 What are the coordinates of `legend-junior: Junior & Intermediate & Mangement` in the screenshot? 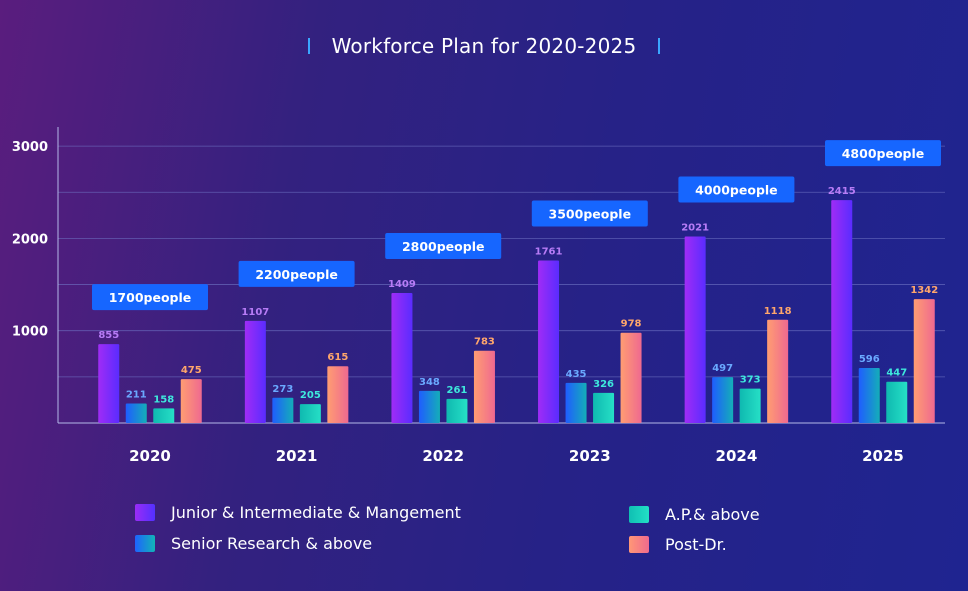 It's located at (298, 512).